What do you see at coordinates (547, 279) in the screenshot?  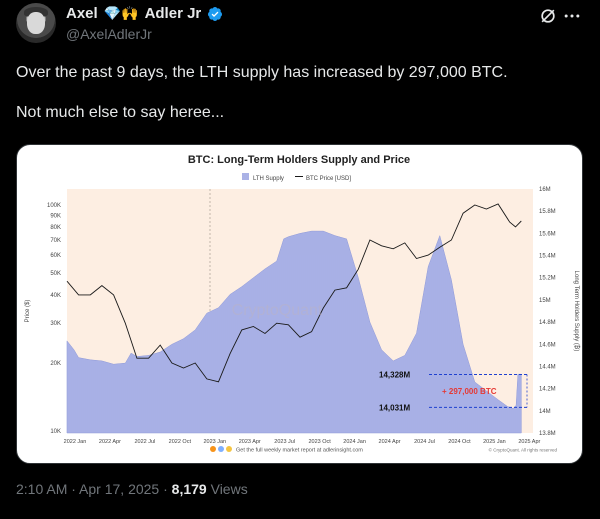 I see `y-right-tick-label: 15.2M` at bounding box center [547, 279].